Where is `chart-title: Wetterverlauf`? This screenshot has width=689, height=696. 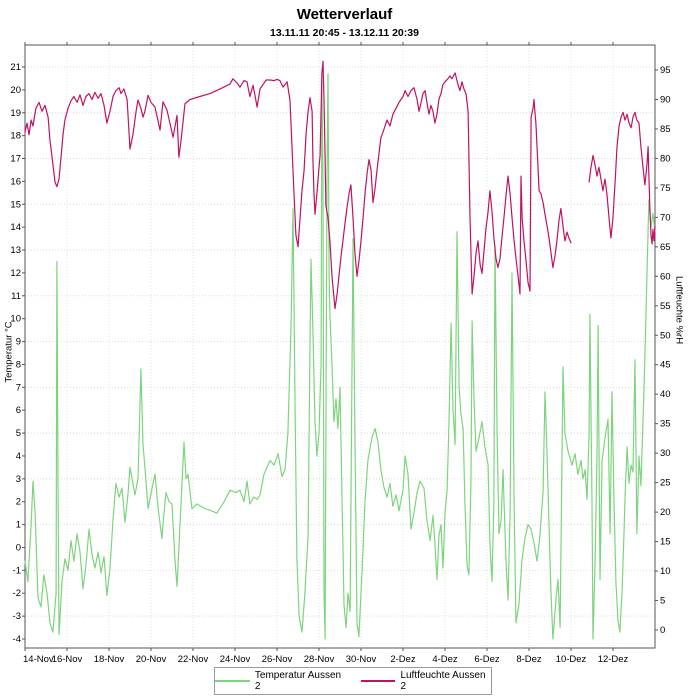 chart-title: Wetterverlauf is located at coordinates (344, 14).